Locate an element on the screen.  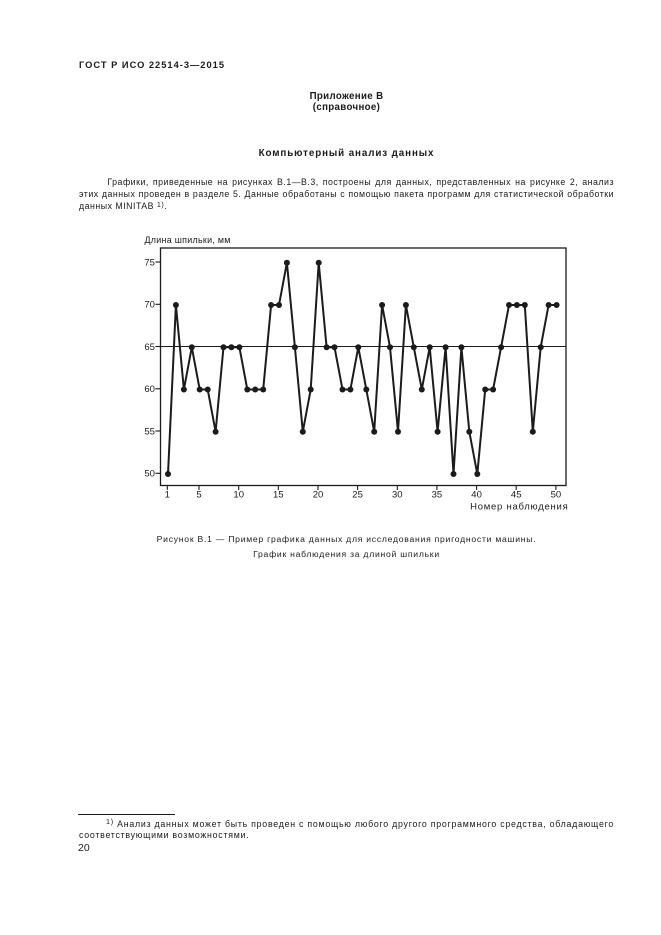
svg-text: 35 is located at coordinates (437, 495).